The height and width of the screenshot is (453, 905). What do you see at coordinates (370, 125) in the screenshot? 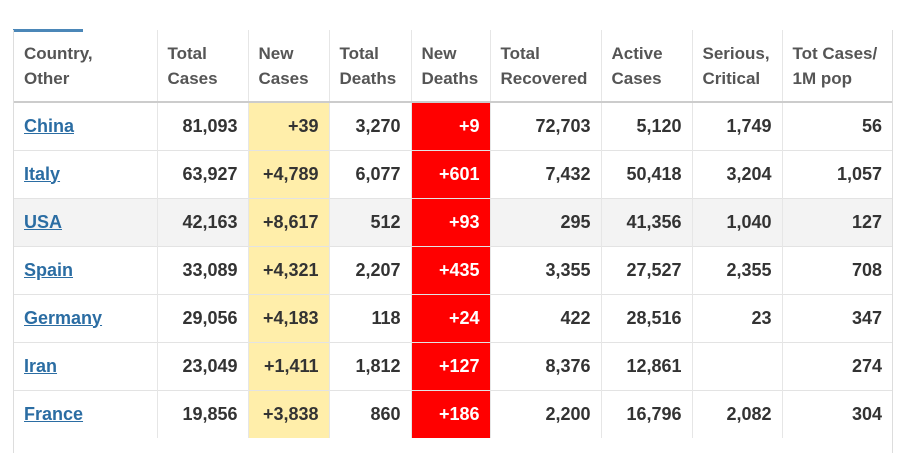
I see `cell-total-deaths: 3,270` at bounding box center [370, 125].